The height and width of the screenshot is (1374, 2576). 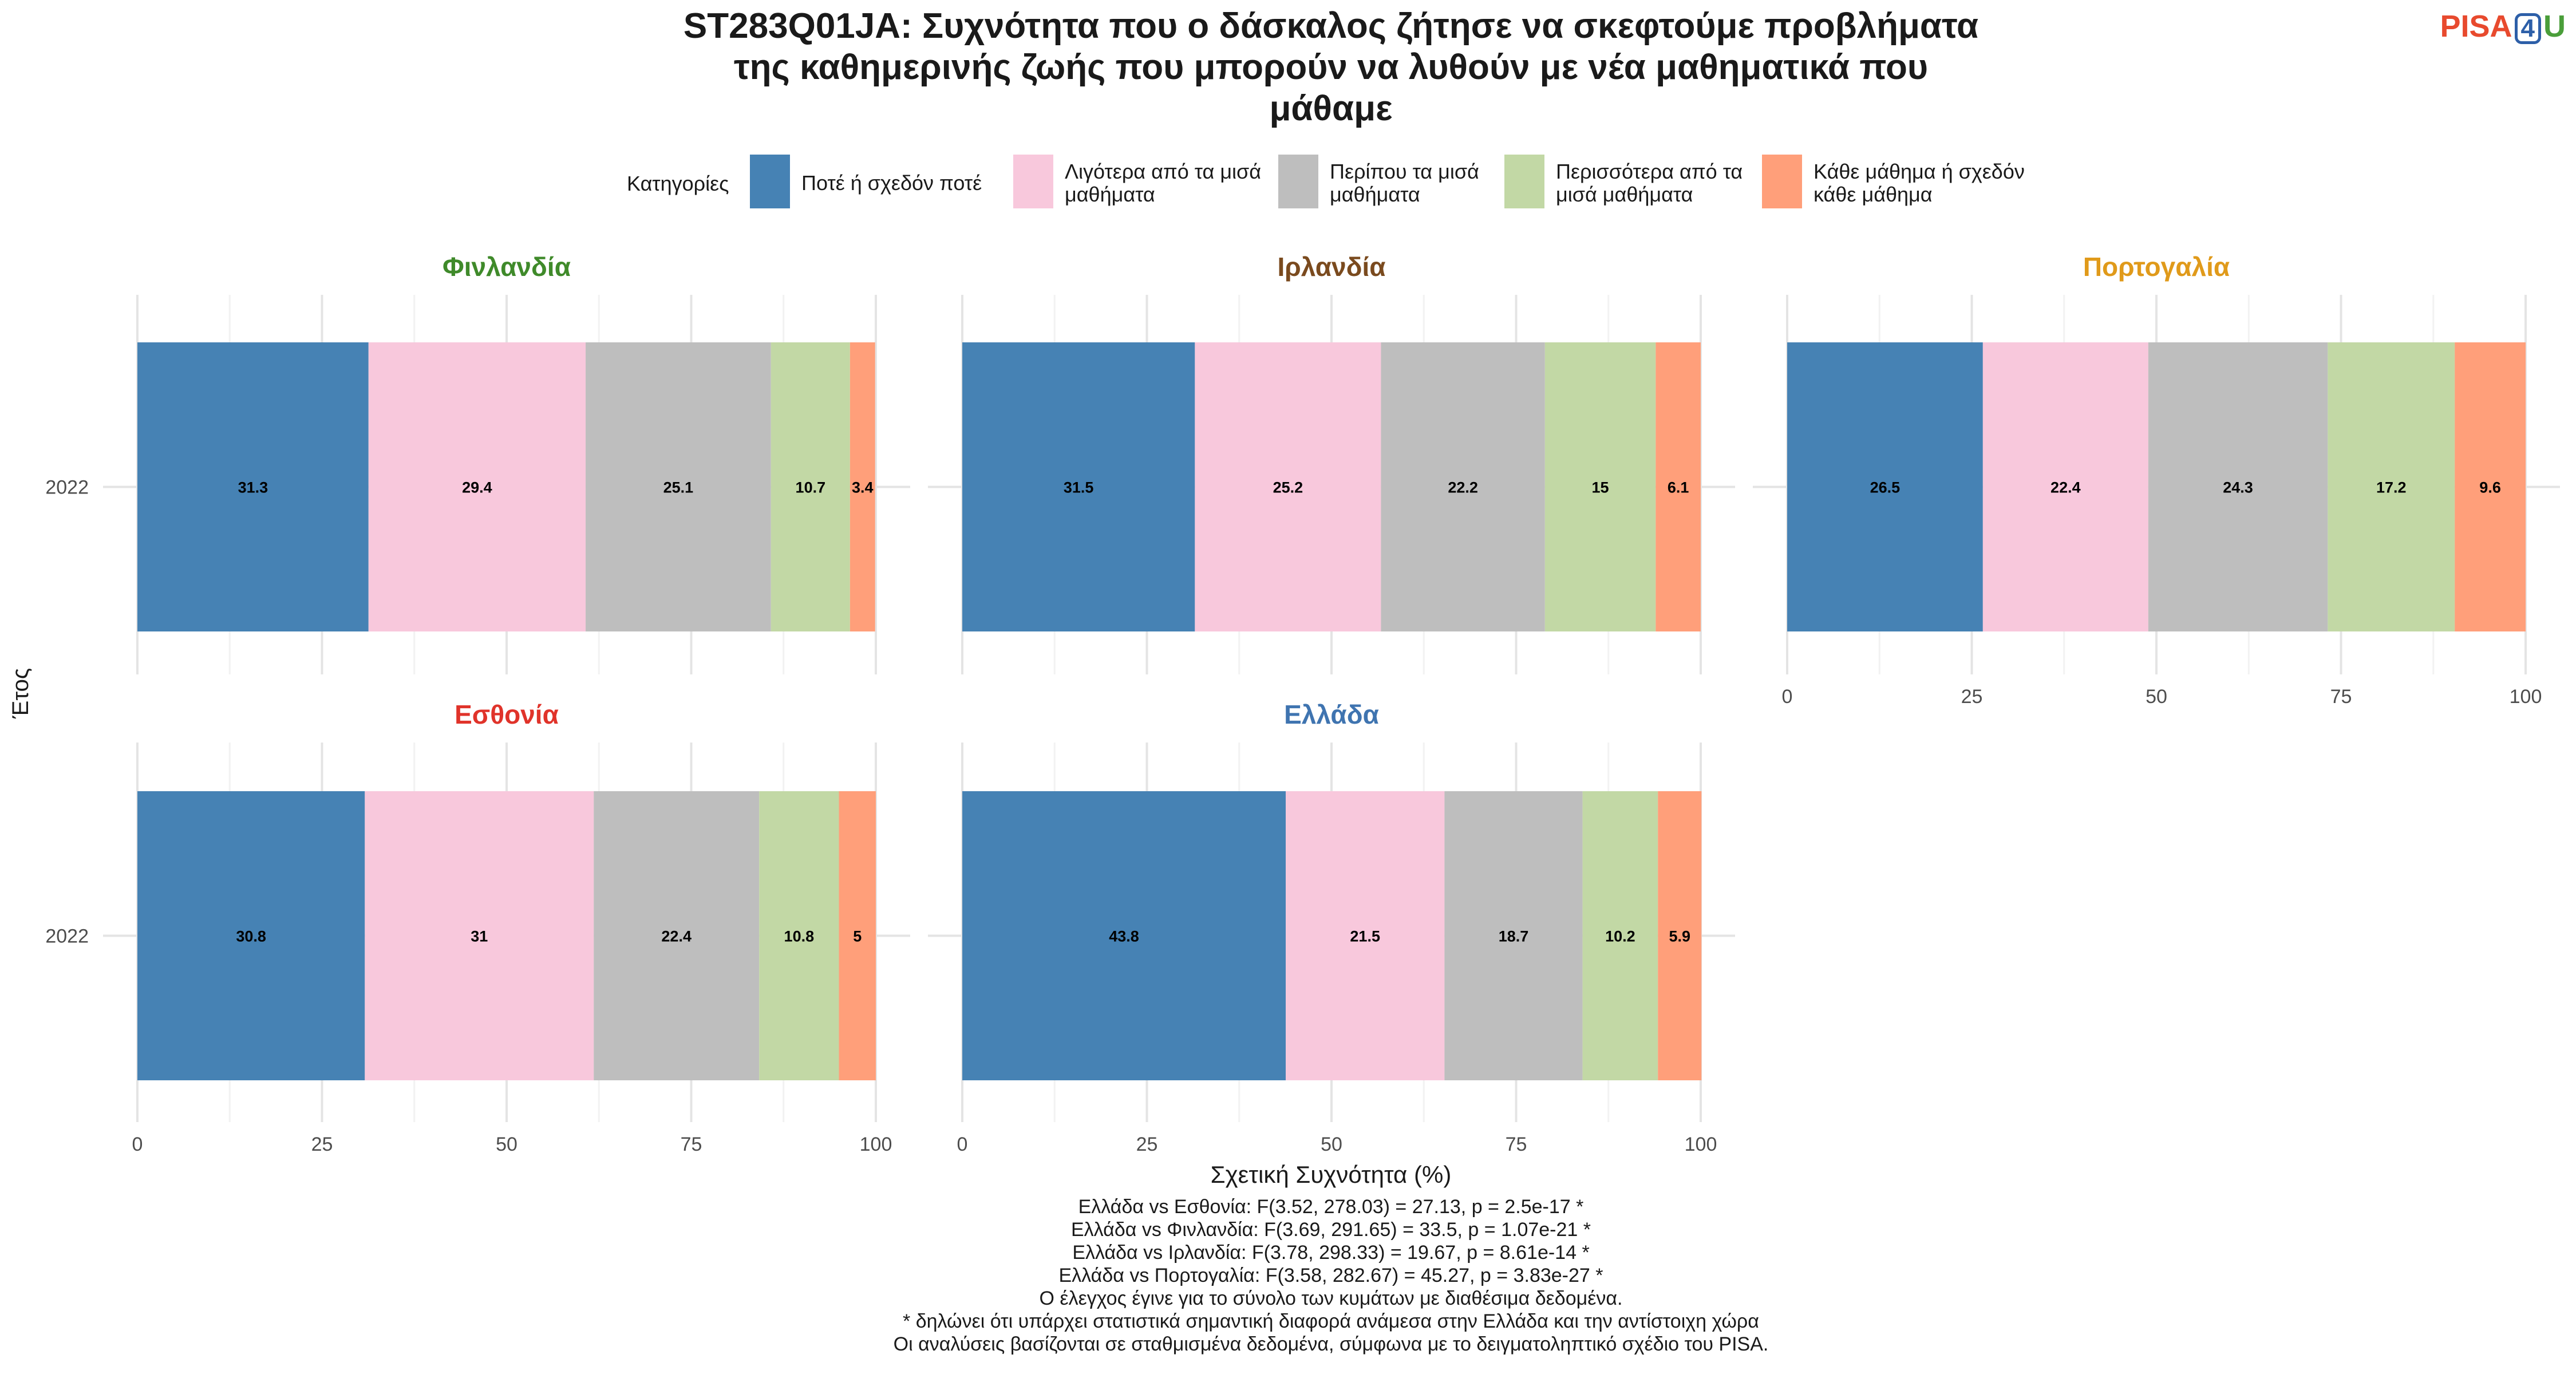 What do you see at coordinates (2341, 697) in the screenshot?
I see `facet-3-x-tick-label-4: 75` at bounding box center [2341, 697].